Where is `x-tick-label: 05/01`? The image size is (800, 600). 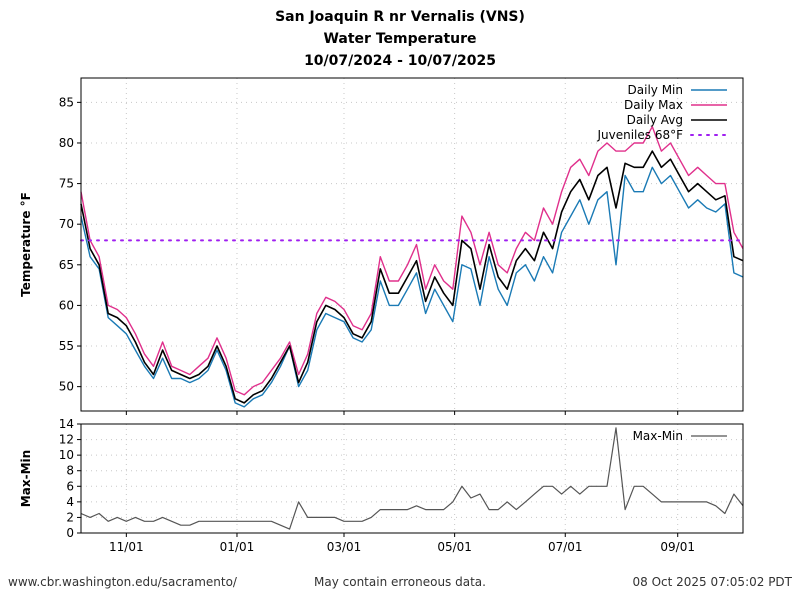 x-tick-label: 05/01 is located at coordinates (454, 547).